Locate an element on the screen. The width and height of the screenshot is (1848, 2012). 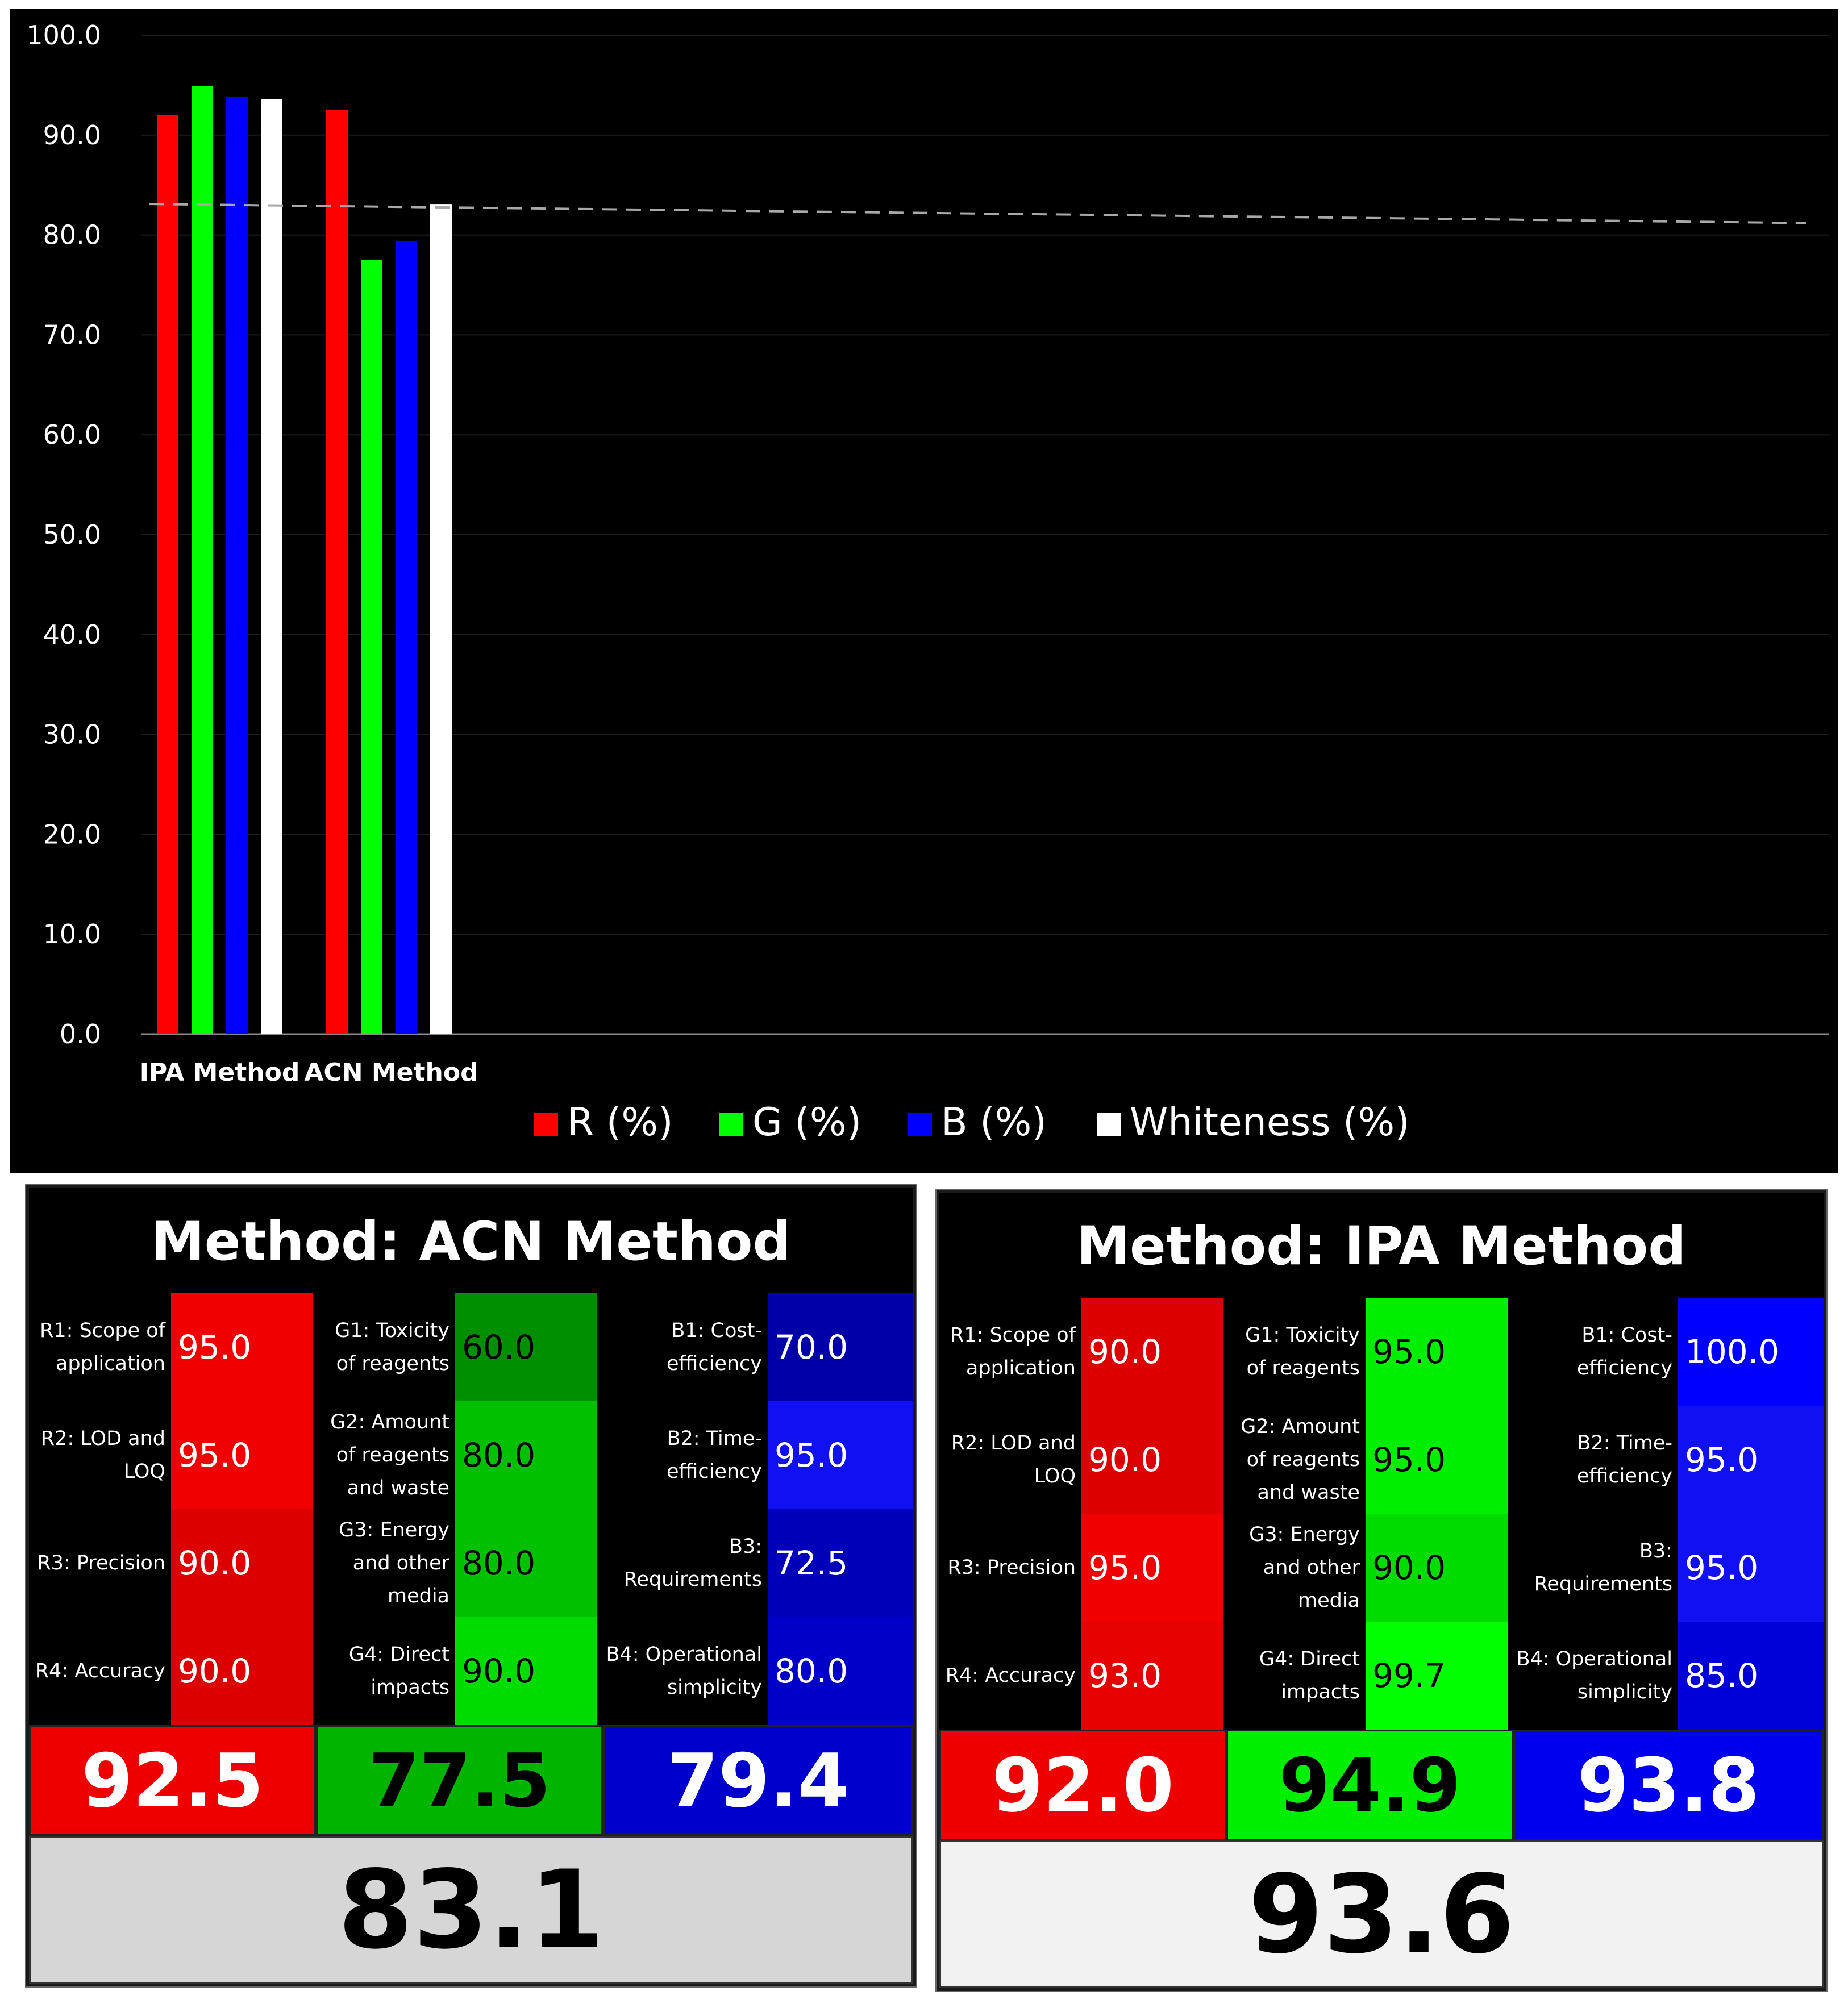
r-score: 92.5 is located at coordinates (172, 1780).